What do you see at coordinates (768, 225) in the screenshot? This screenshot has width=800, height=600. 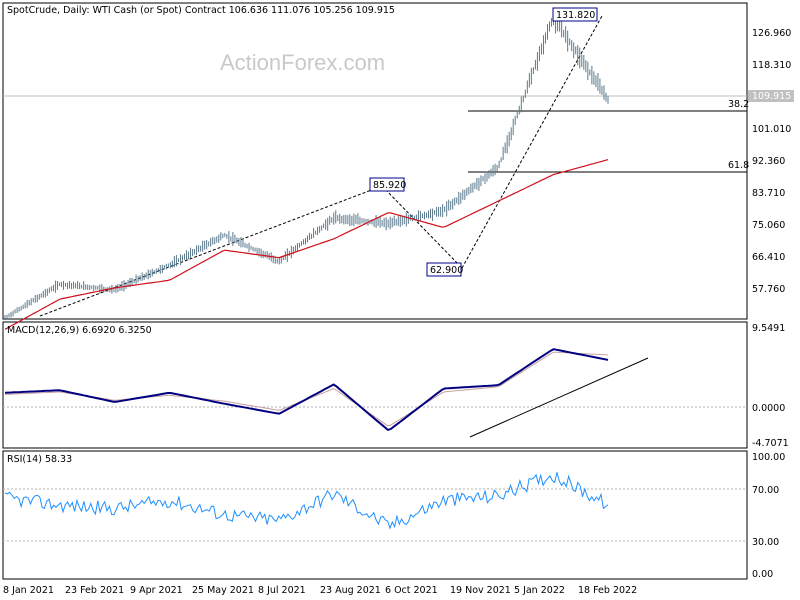 I see `price-tick: 75.060` at bounding box center [768, 225].